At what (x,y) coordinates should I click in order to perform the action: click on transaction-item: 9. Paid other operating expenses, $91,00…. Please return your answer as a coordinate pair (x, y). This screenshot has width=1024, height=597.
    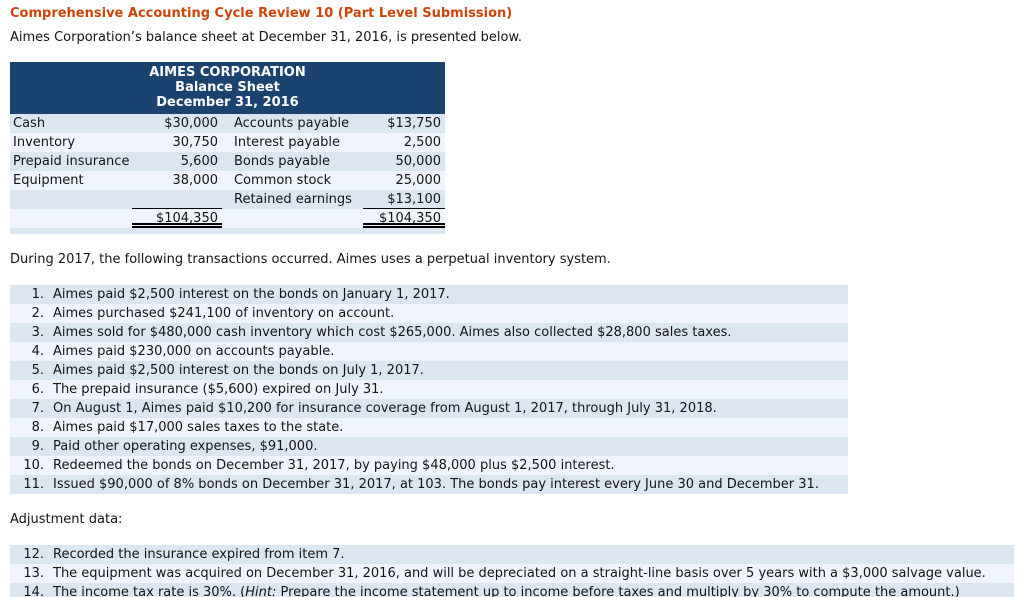
    Looking at the image, I should click on (429, 446).